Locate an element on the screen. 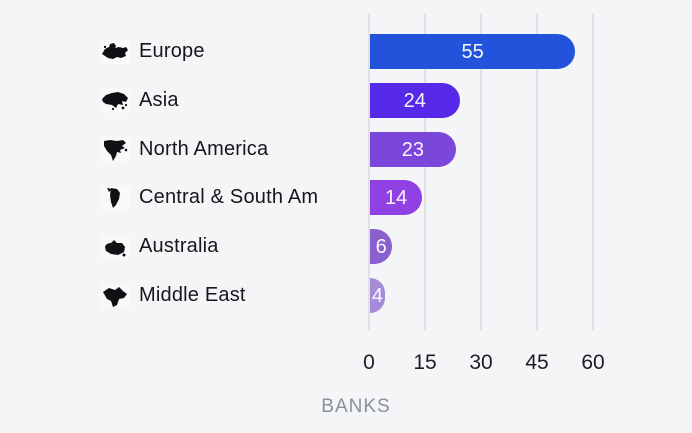 This screenshot has width=692, height=433. bar-value-label: 4 is located at coordinates (377, 295).